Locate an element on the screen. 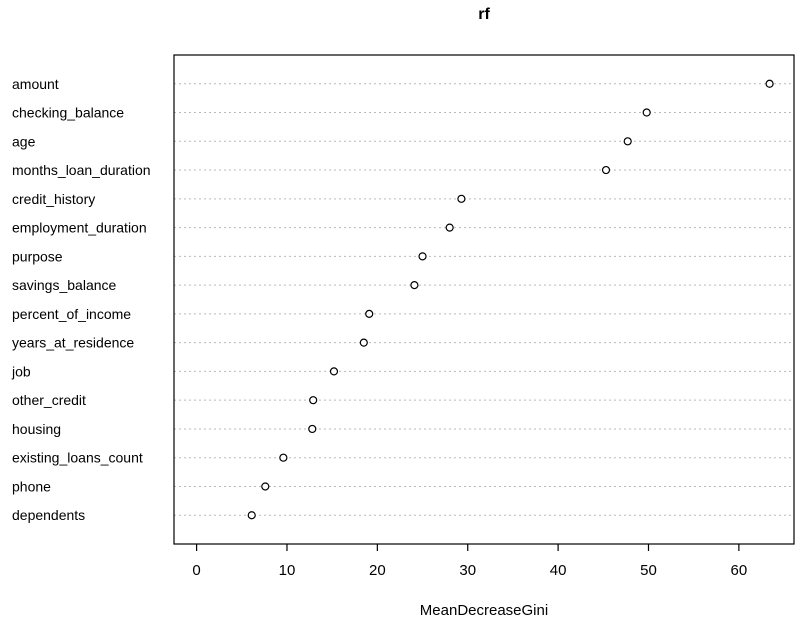 The height and width of the screenshot is (627, 803). category-label: years_at_residence is located at coordinates (73, 343).